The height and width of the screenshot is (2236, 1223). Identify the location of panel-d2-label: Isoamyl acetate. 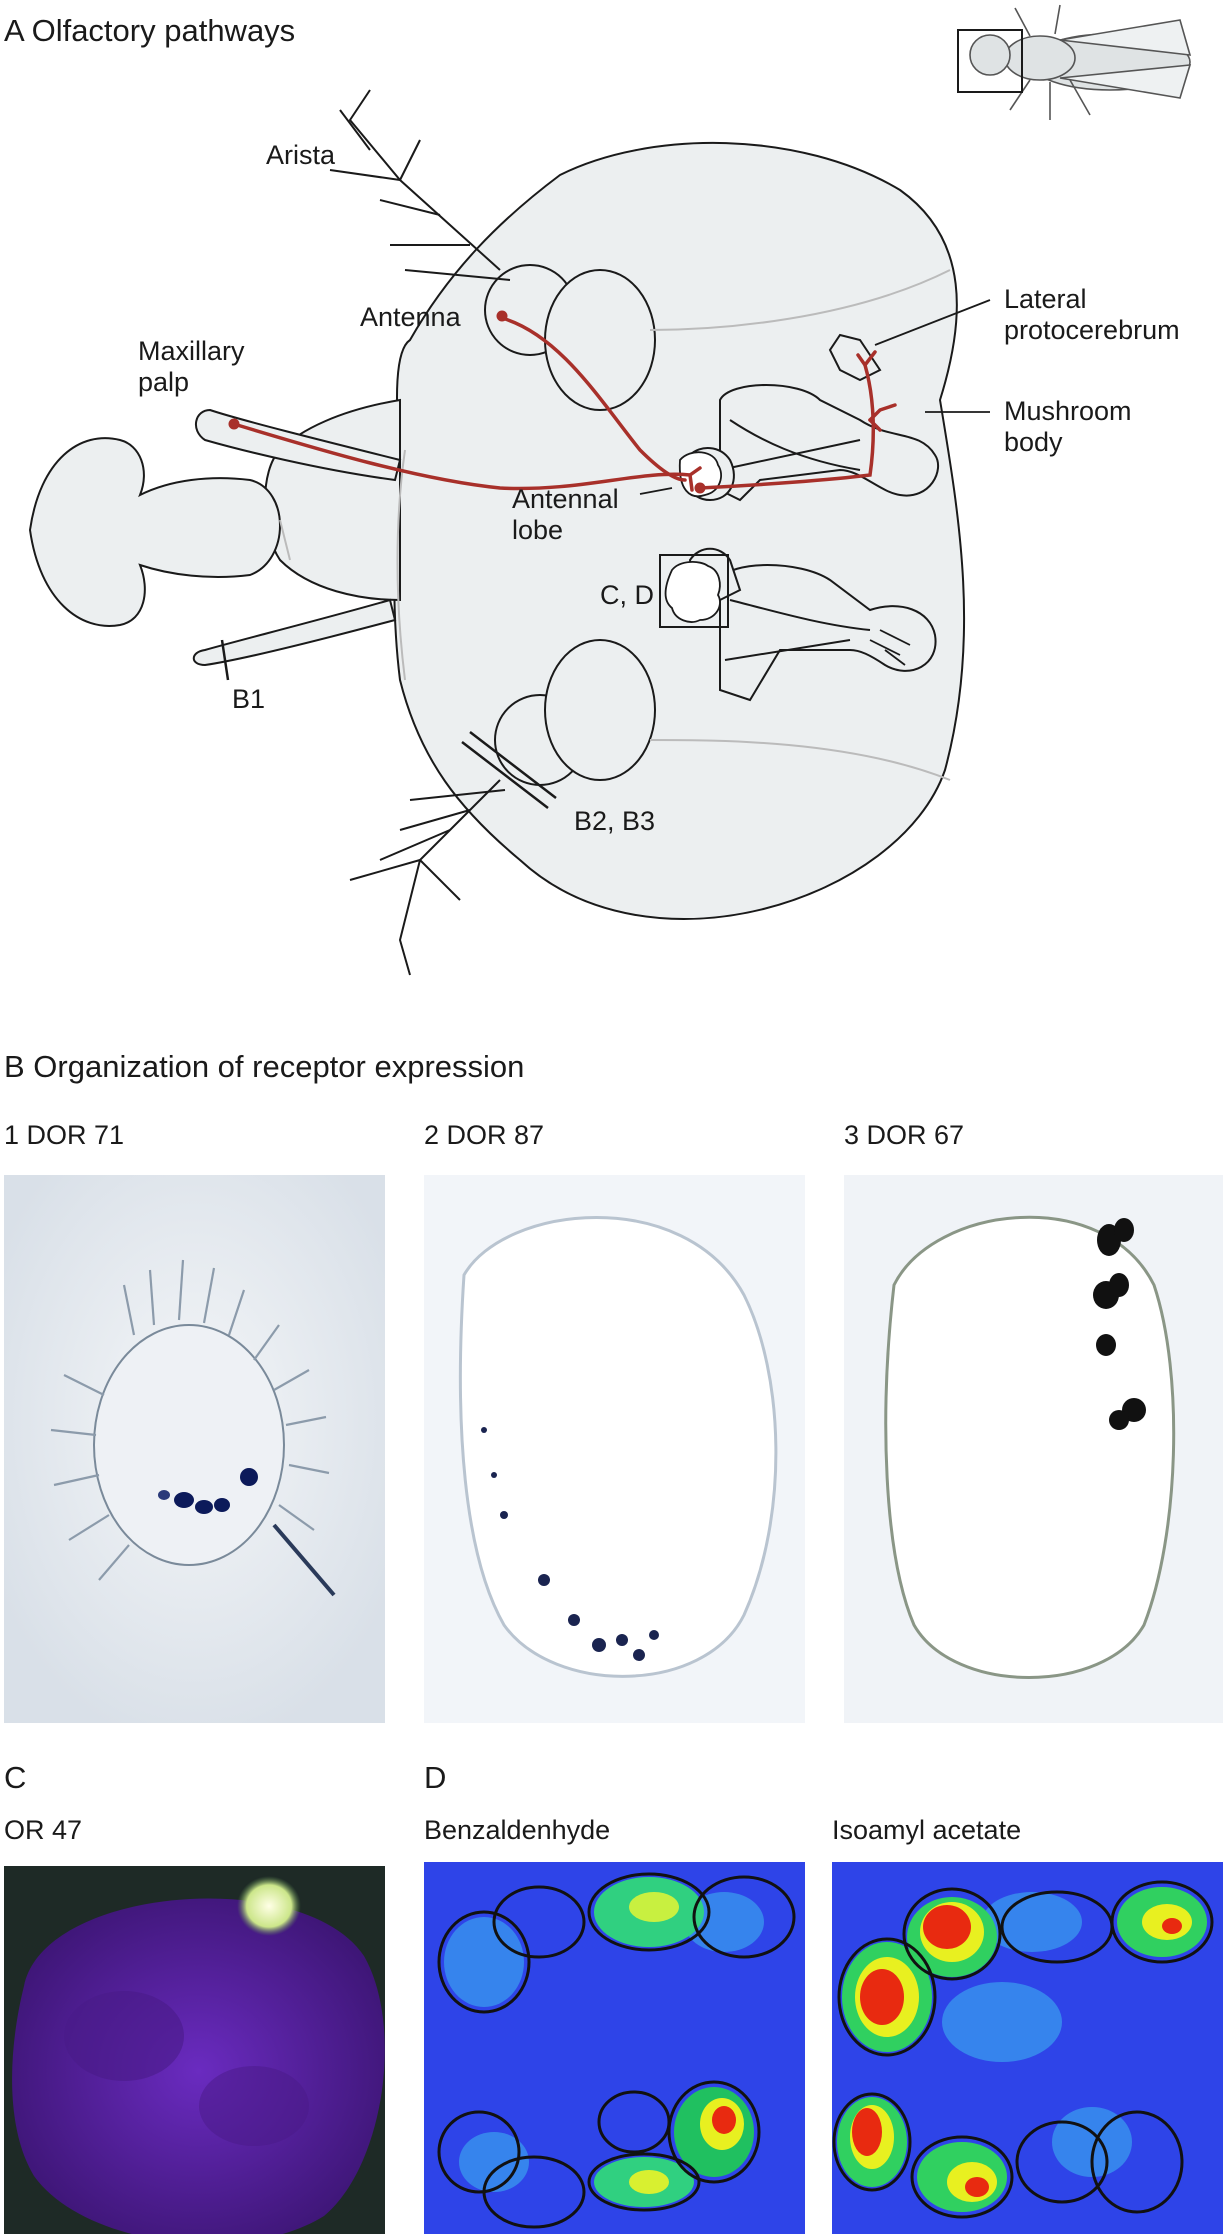
(927, 1830).